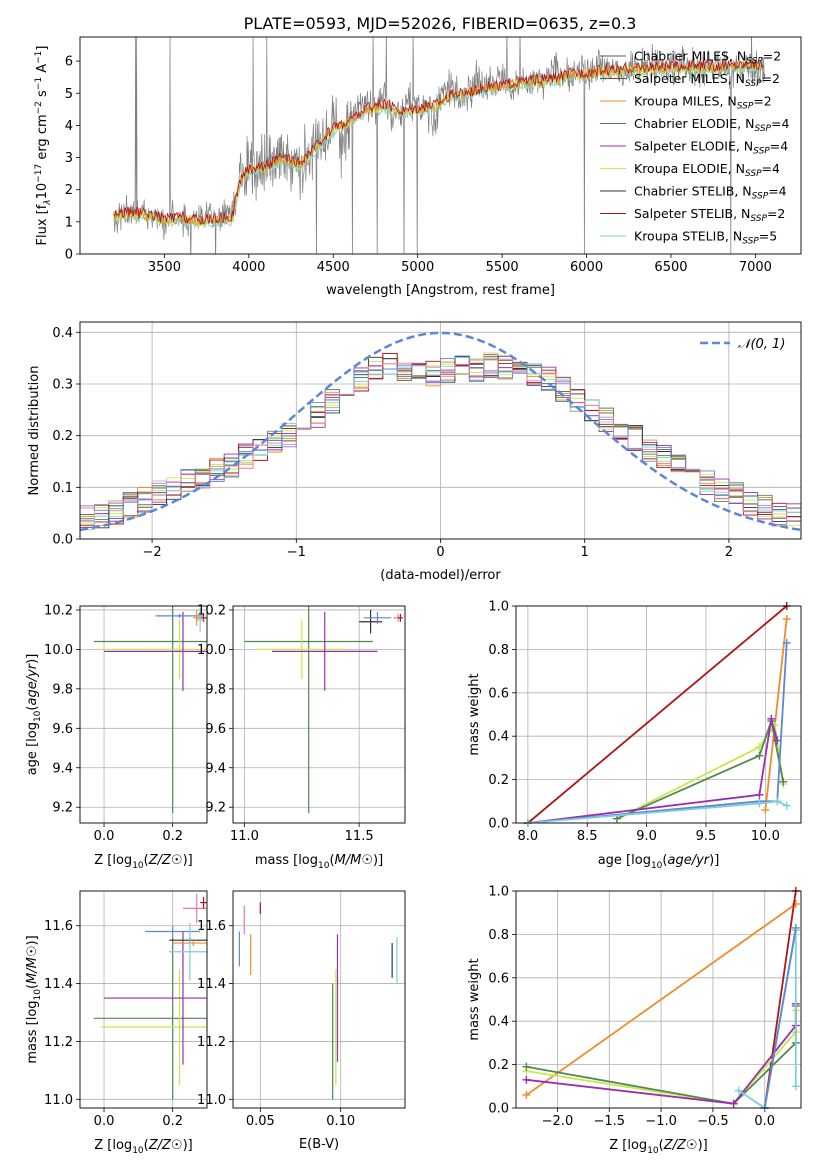 The width and height of the screenshot is (819, 1174). Describe the element at coordinates (143, 1147) in the screenshot. I see `mass-vs-Z-x-label: Z [log10(Z/Z☉)]` at that location.